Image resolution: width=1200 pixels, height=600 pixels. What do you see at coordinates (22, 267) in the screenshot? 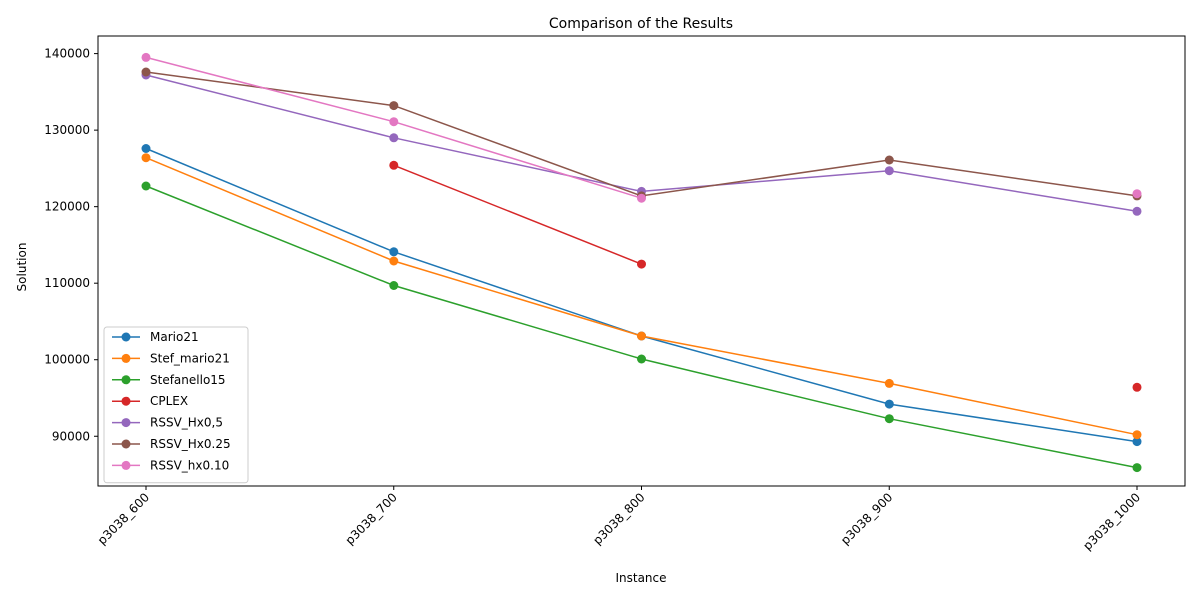
I see `y-axis-title: Solution` at bounding box center [22, 267].